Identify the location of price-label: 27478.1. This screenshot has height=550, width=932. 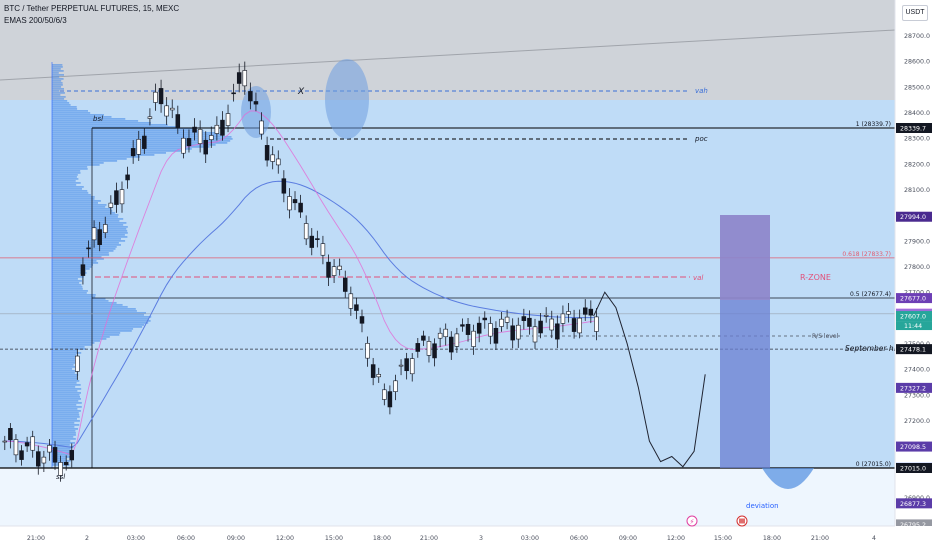
(913, 350).